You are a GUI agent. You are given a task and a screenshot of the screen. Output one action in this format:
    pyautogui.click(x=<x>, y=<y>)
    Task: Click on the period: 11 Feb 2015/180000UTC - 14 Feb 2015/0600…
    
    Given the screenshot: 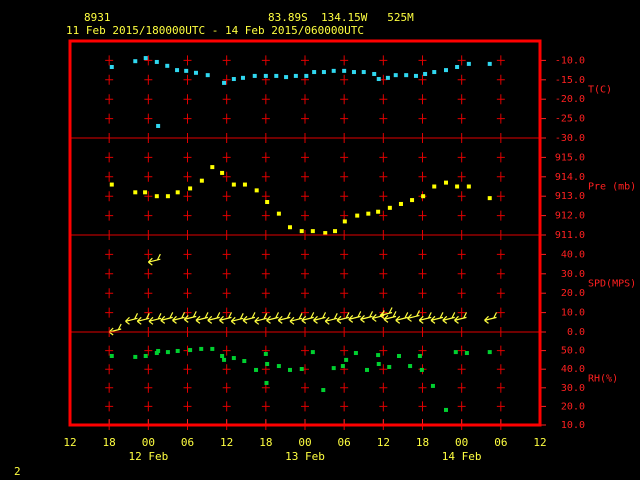 What is the action you would take?
    pyautogui.click(x=215, y=30)
    